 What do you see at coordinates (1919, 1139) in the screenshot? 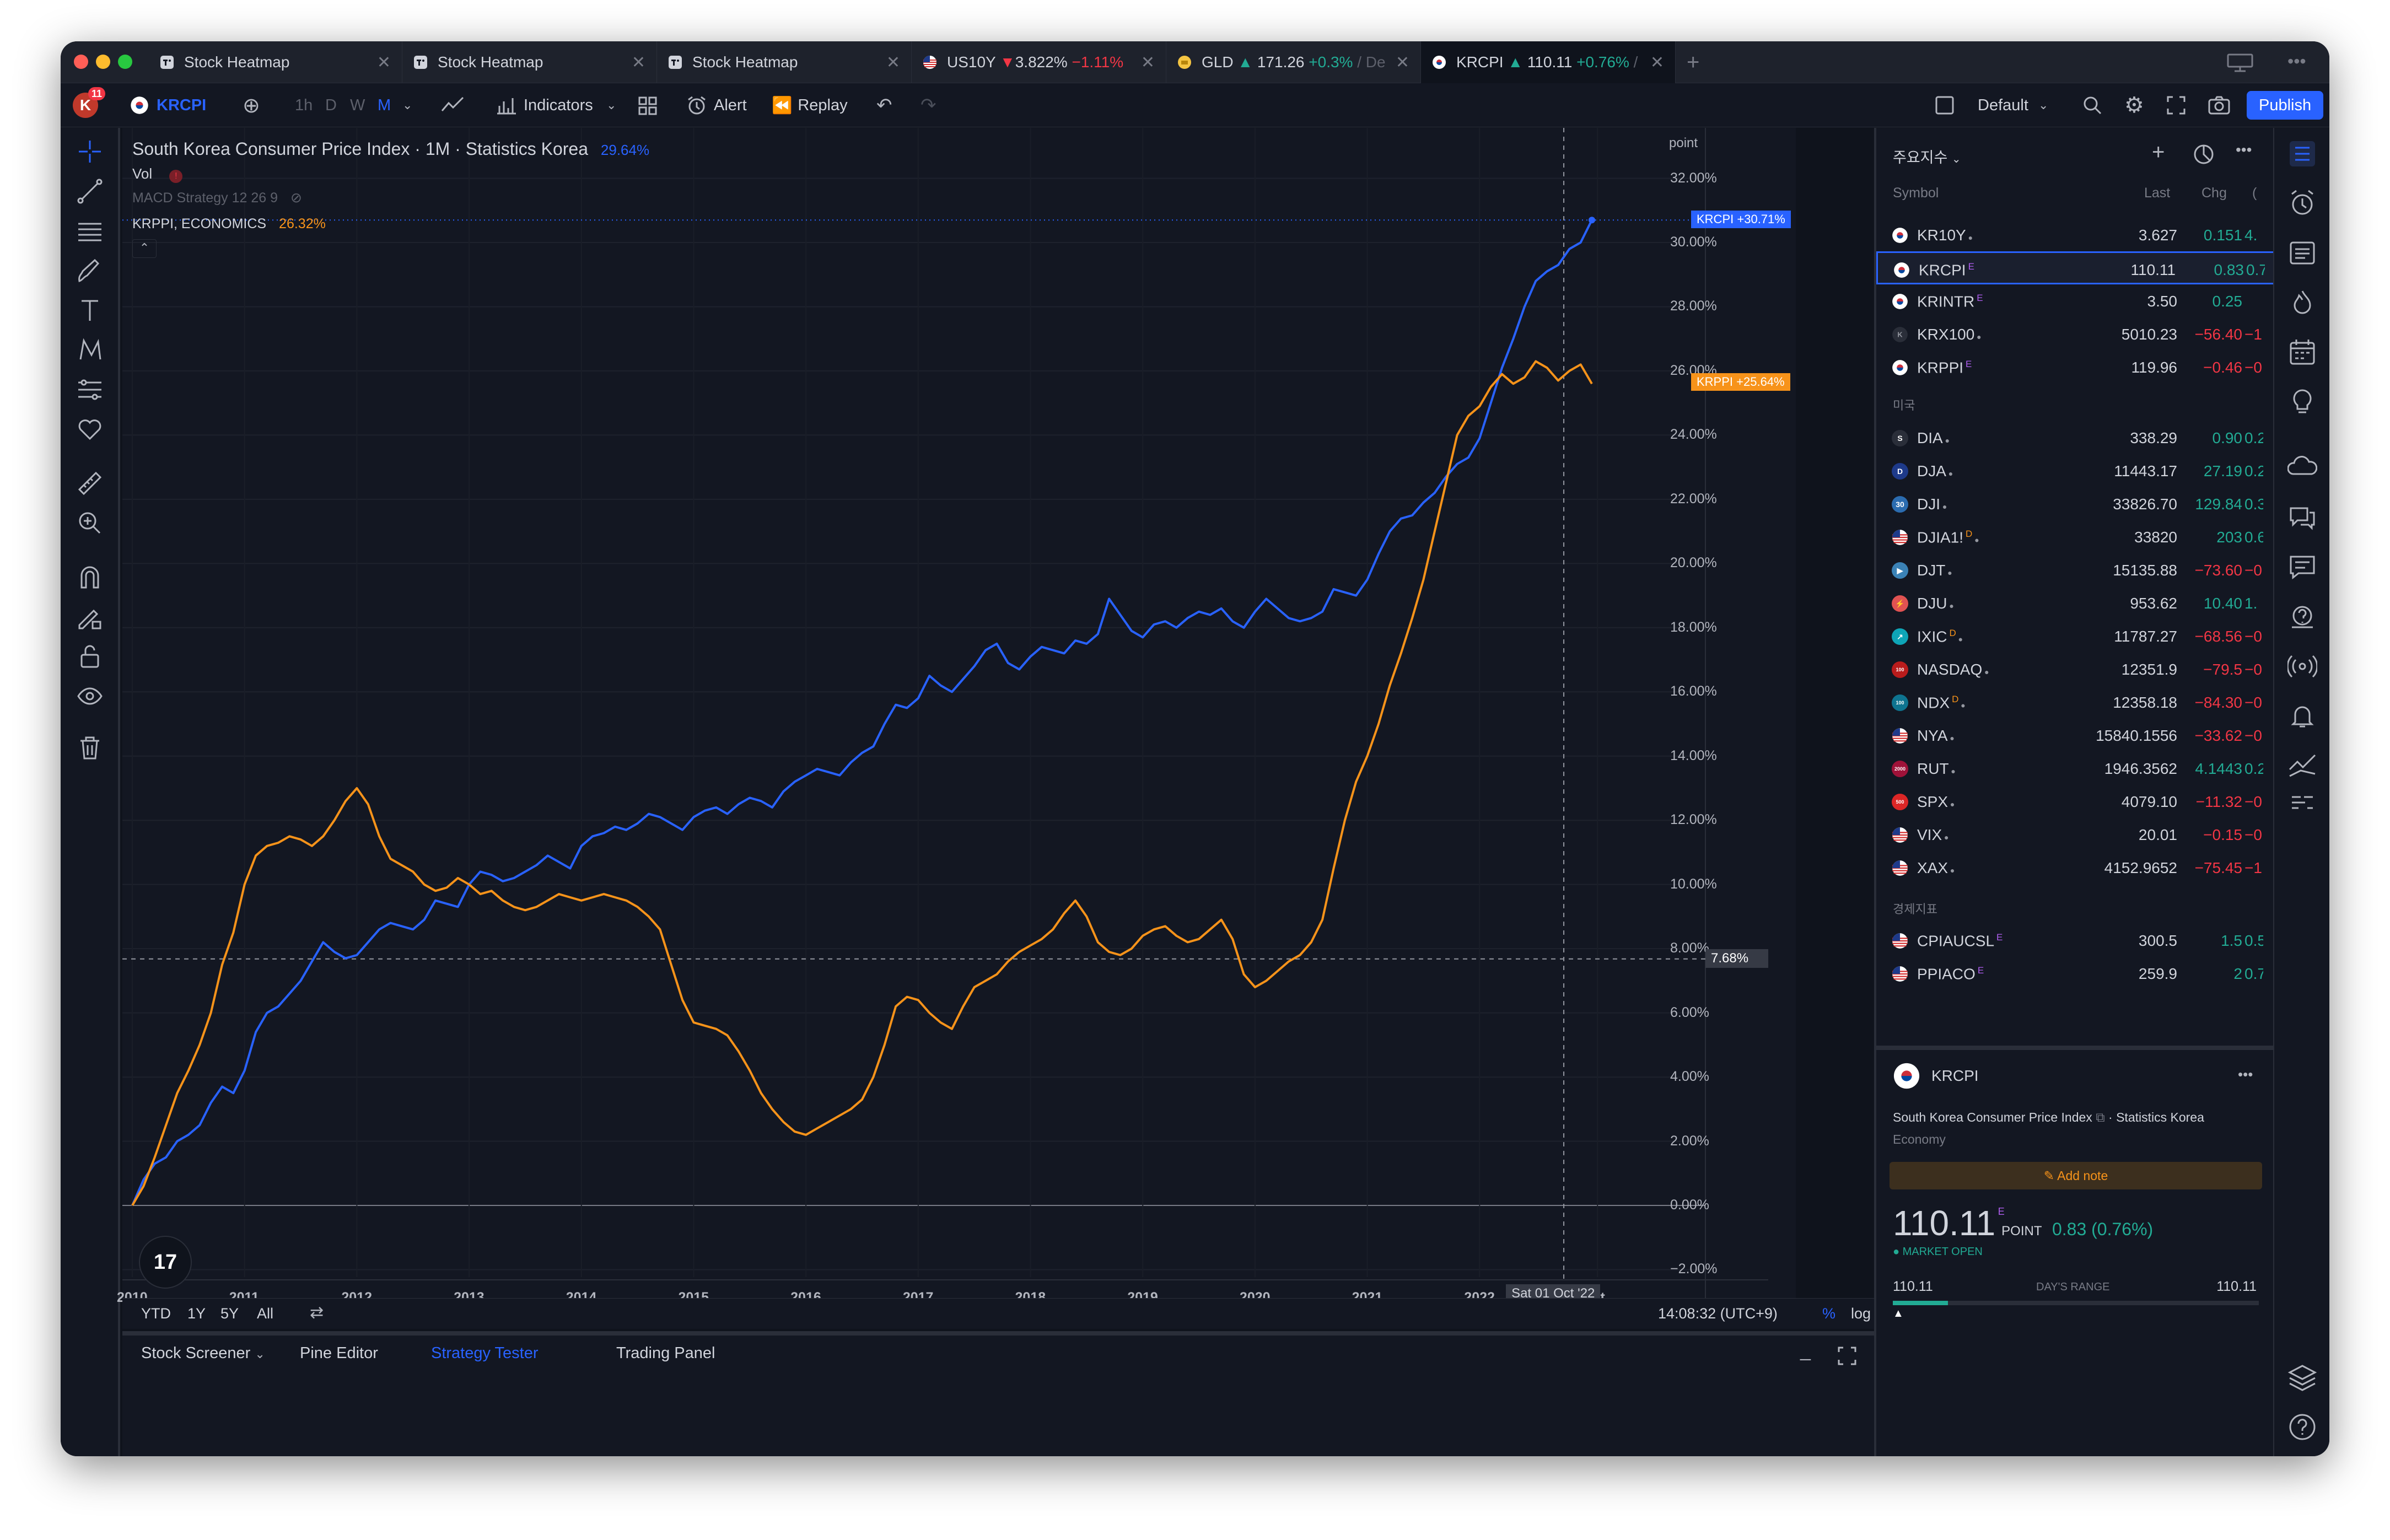
I see `details-category: Economy` at bounding box center [1919, 1139].